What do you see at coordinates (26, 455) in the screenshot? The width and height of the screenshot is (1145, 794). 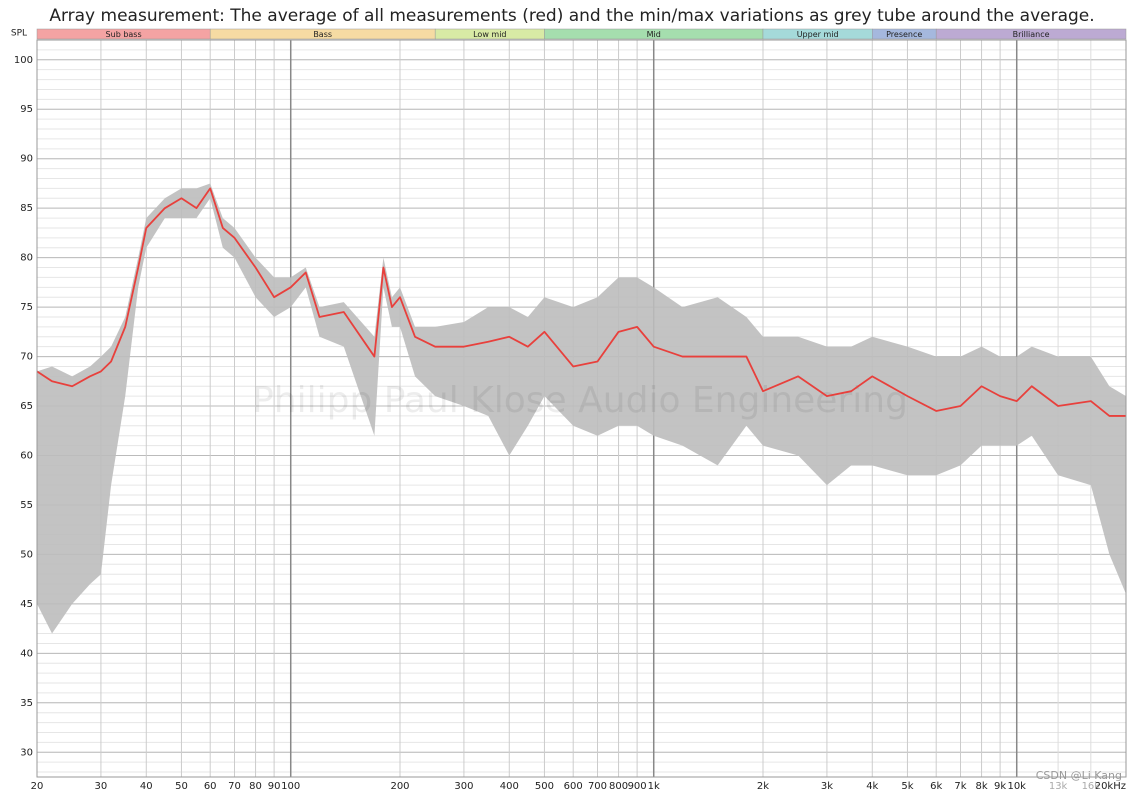 I see `y-tick-label: 60` at bounding box center [26, 455].